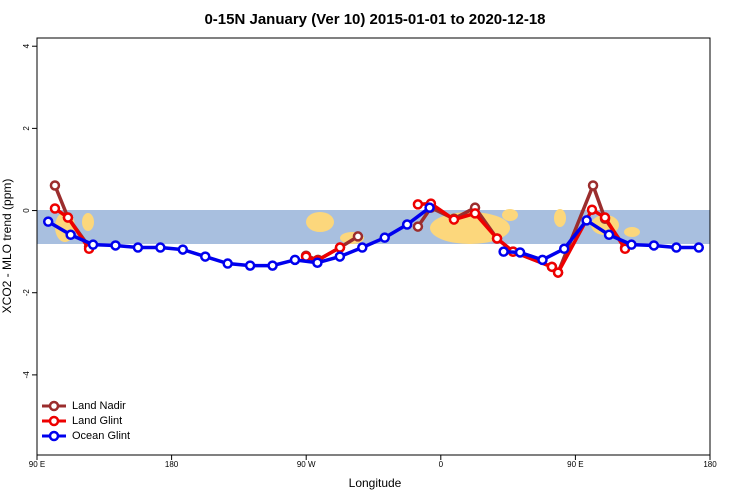 The height and width of the screenshot is (500, 750). What do you see at coordinates (7, 246) in the screenshot?
I see `y-axis-label: XCO2 - MLO trend (ppm)` at bounding box center [7, 246].